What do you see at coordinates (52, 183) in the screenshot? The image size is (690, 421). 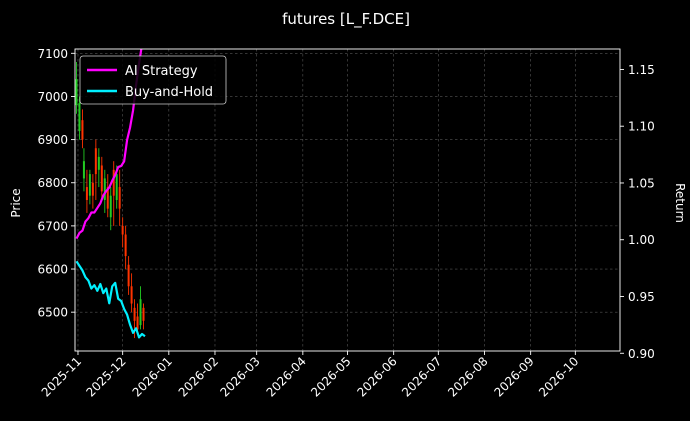 I see `y-left-tick-label: 6800` at bounding box center [52, 183].